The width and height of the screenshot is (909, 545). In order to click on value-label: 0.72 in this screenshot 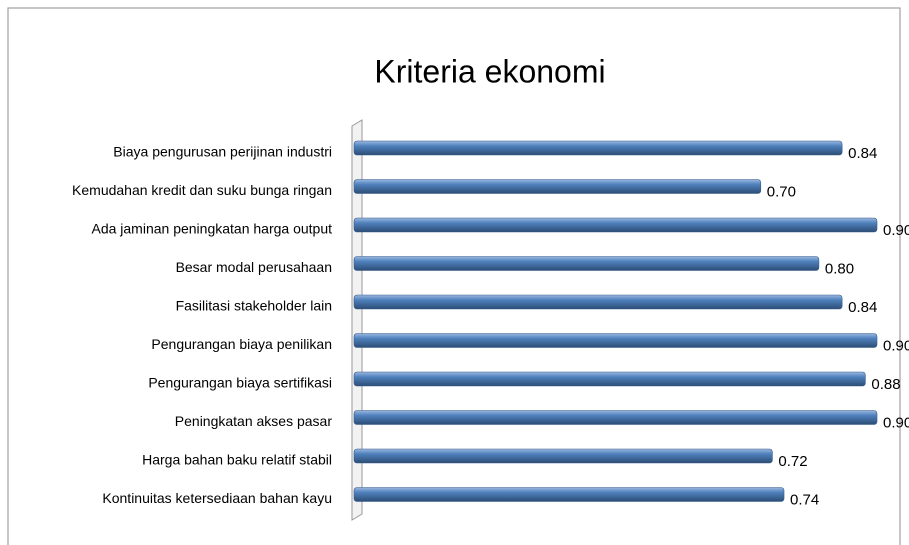, I will do `click(792, 461)`.